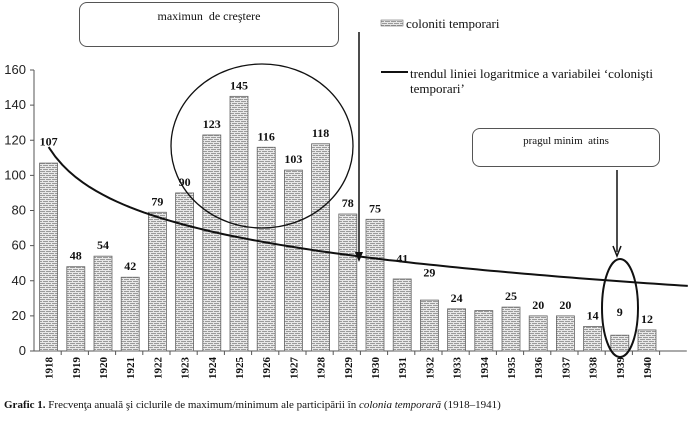 This screenshot has width=688, height=428. Describe the element at coordinates (50, 368) in the screenshot. I see `x-tick-label: 1918` at that location.